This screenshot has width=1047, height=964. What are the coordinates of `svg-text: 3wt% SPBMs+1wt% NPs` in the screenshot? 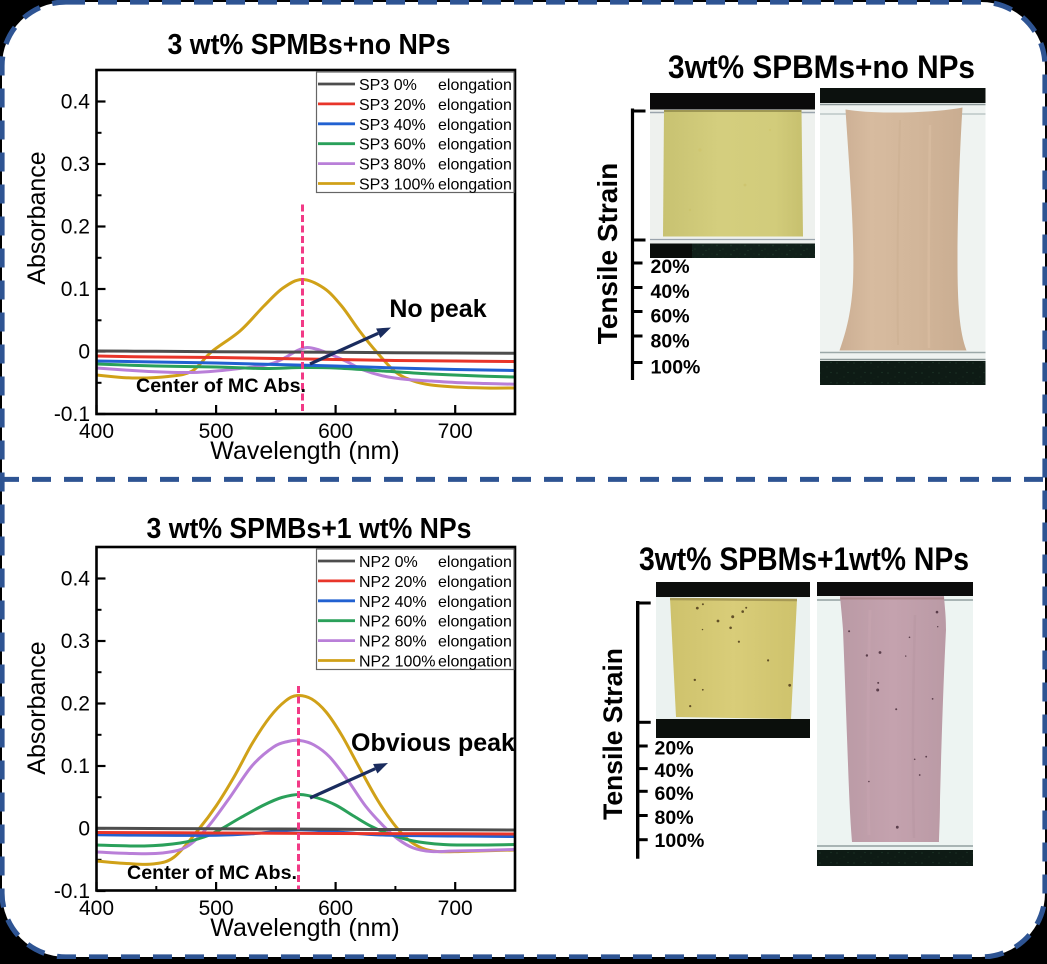 It's located at (804, 559).